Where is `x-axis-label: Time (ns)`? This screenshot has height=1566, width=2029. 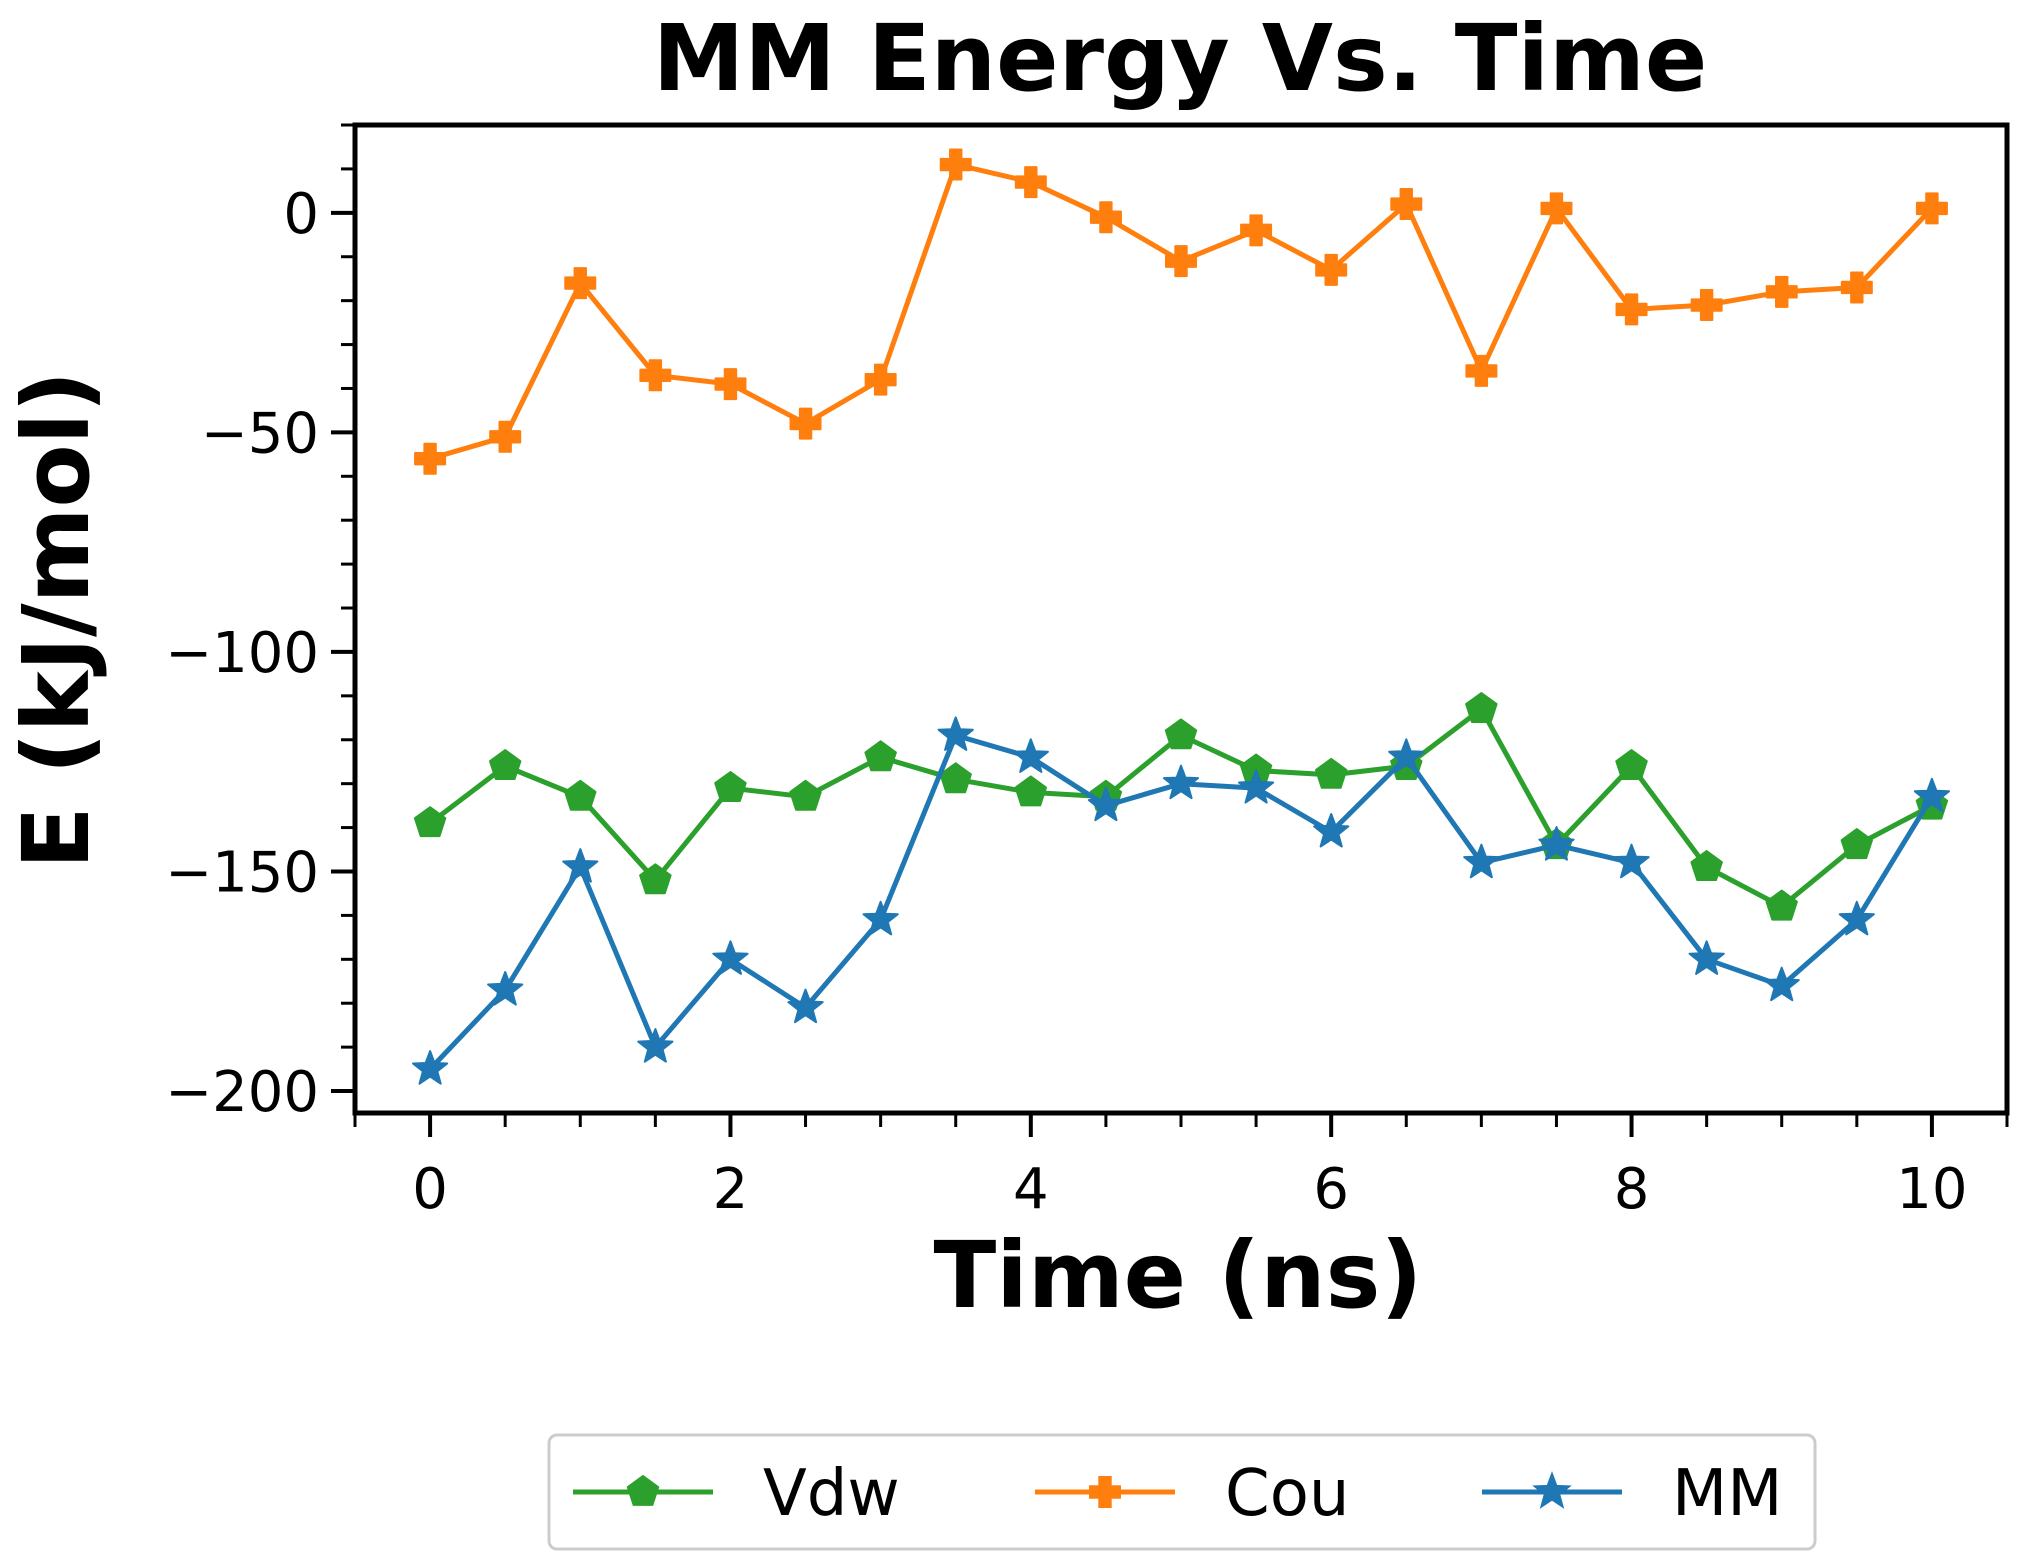
x-axis-label: Time (ns) is located at coordinates (1178, 1275).